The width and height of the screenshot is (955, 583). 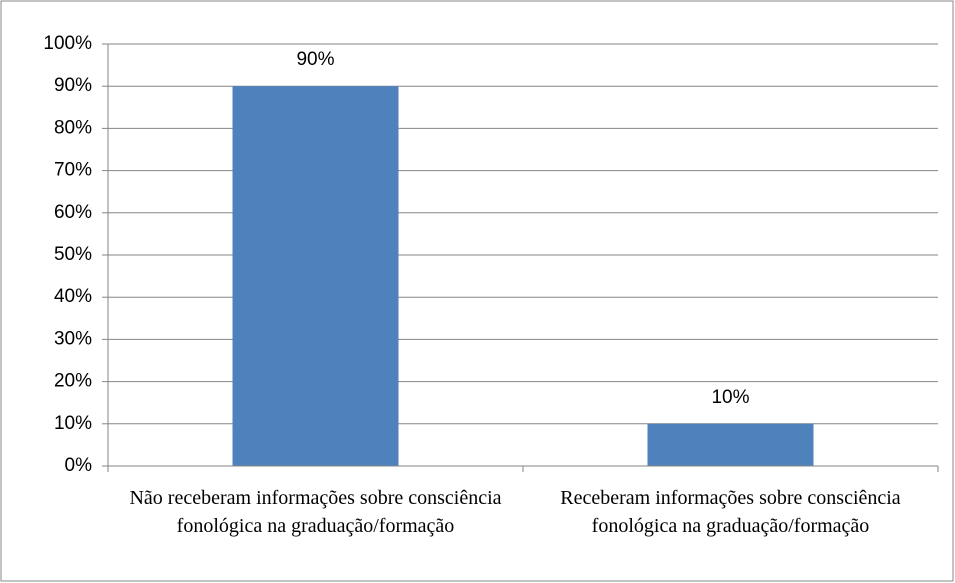 What do you see at coordinates (73, 423) in the screenshot?
I see `y-tick-label: 10%` at bounding box center [73, 423].